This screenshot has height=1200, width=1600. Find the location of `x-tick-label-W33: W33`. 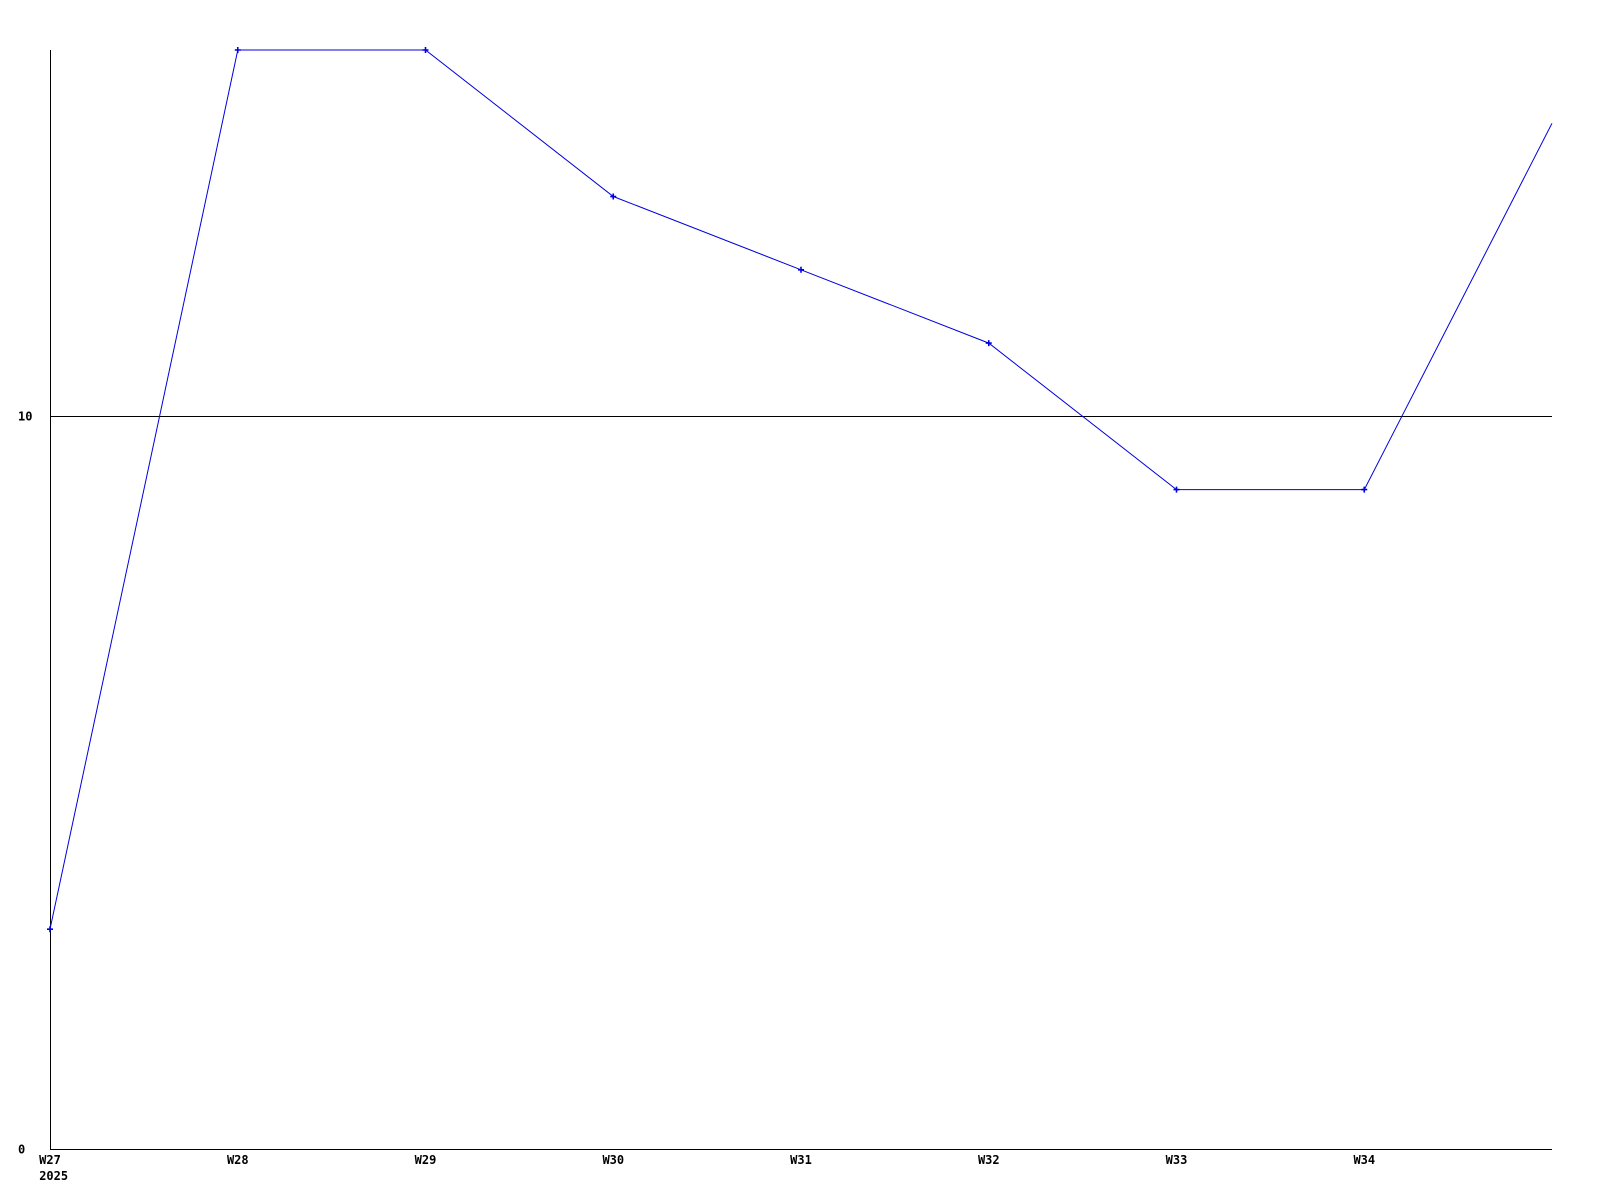

x-tick-label-W33: W33 is located at coordinates (1177, 1160).